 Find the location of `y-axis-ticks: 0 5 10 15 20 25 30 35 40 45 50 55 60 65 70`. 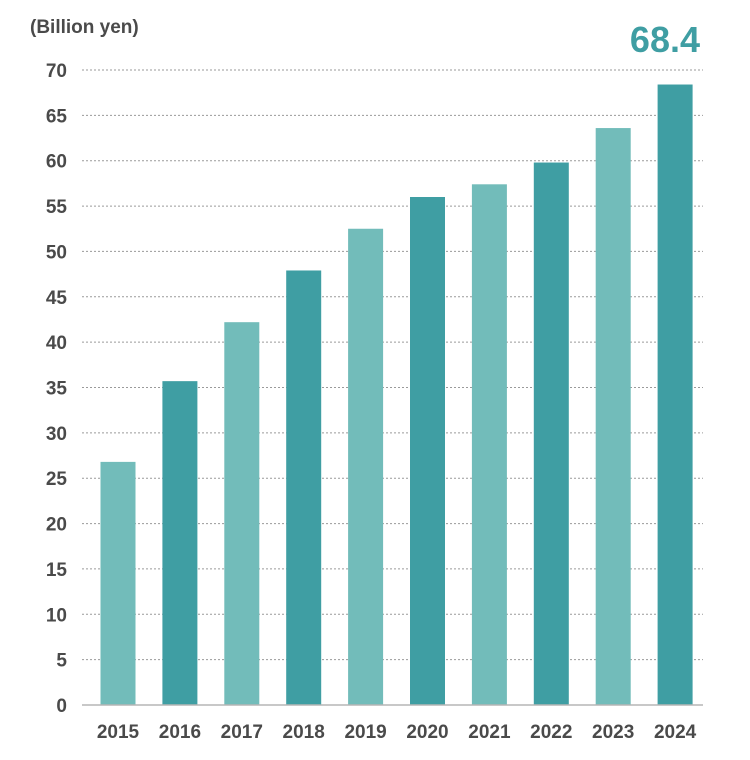

y-axis-ticks: 0 5 10 15 20 25 30 35 40 45 50 55 60 65 70 is located at coordinates (57, 389).